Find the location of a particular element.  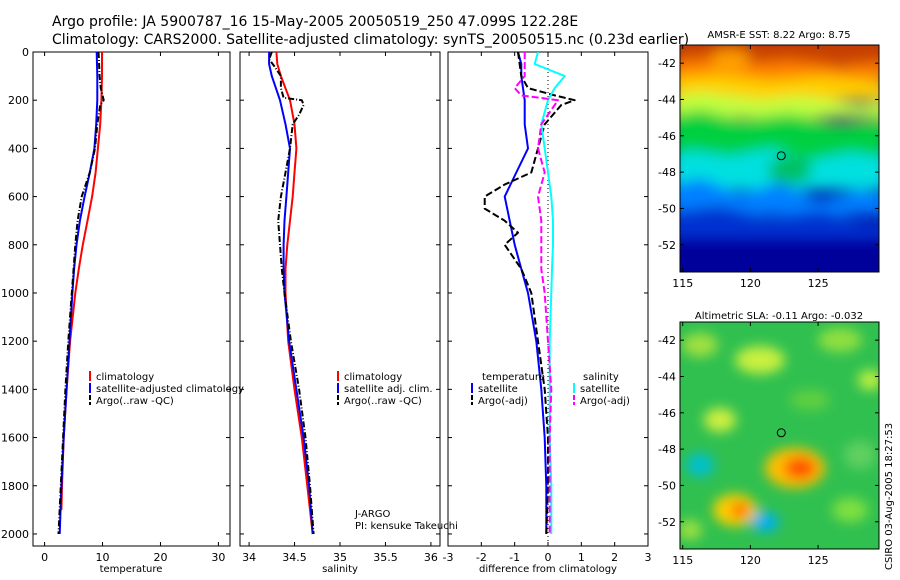

x-tick-label: 3 is located at coordinates (648, 557).